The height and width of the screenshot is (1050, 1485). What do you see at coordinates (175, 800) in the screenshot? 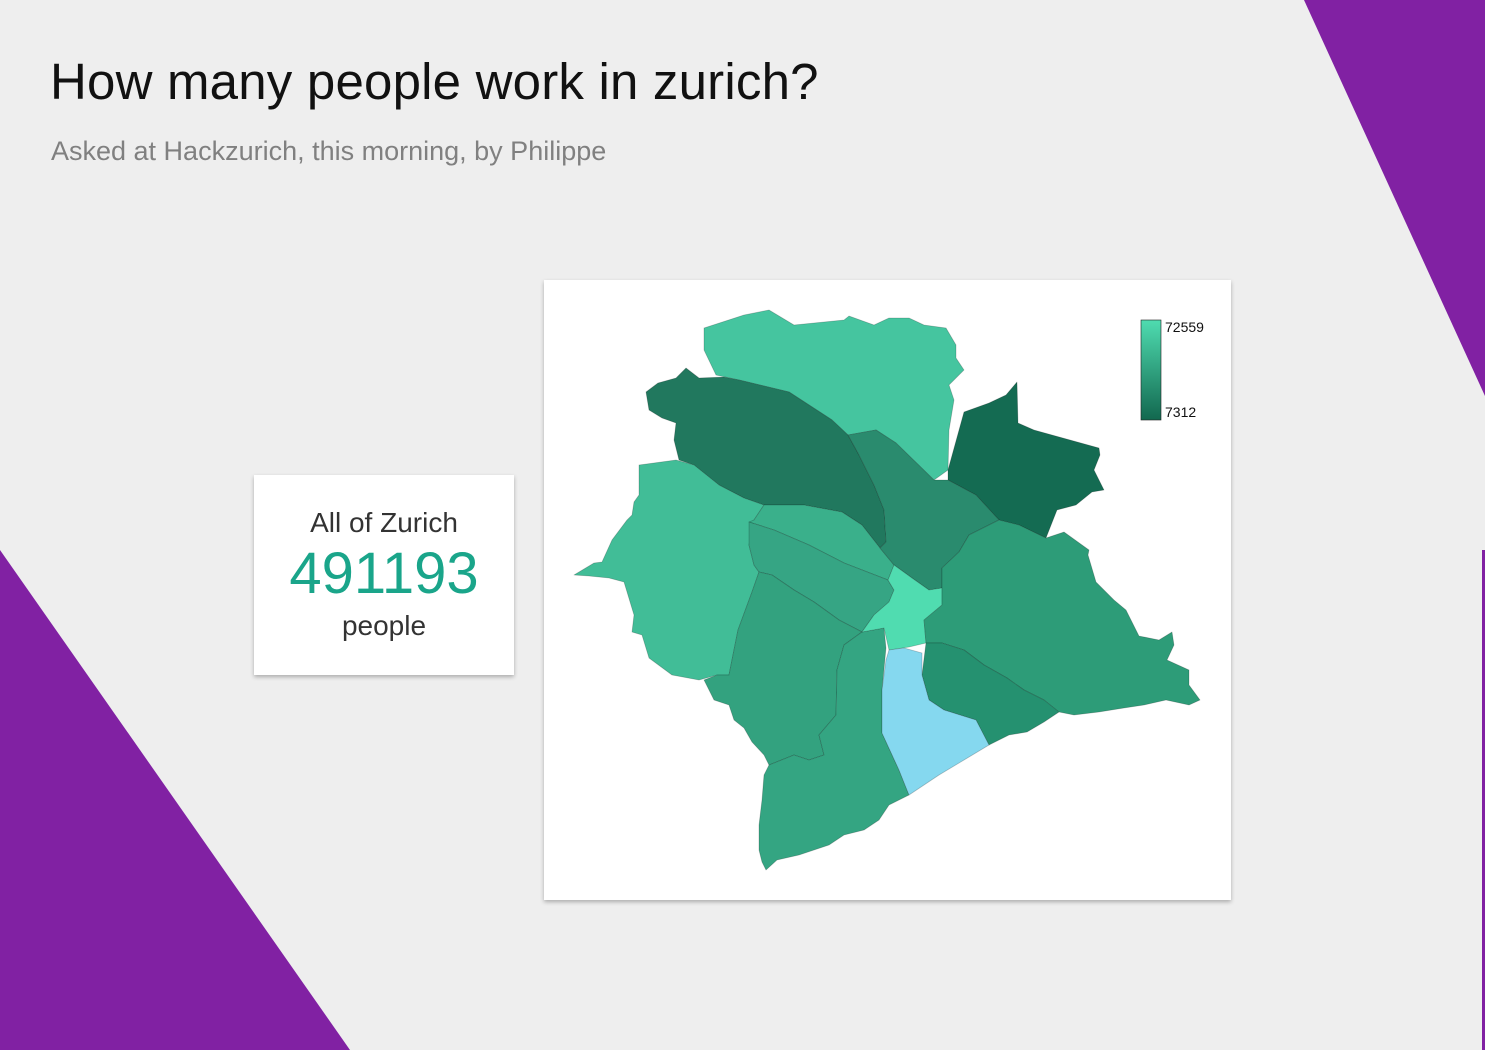
I see `purple-stripe-bottom-left` at bounding box center [175, 800].